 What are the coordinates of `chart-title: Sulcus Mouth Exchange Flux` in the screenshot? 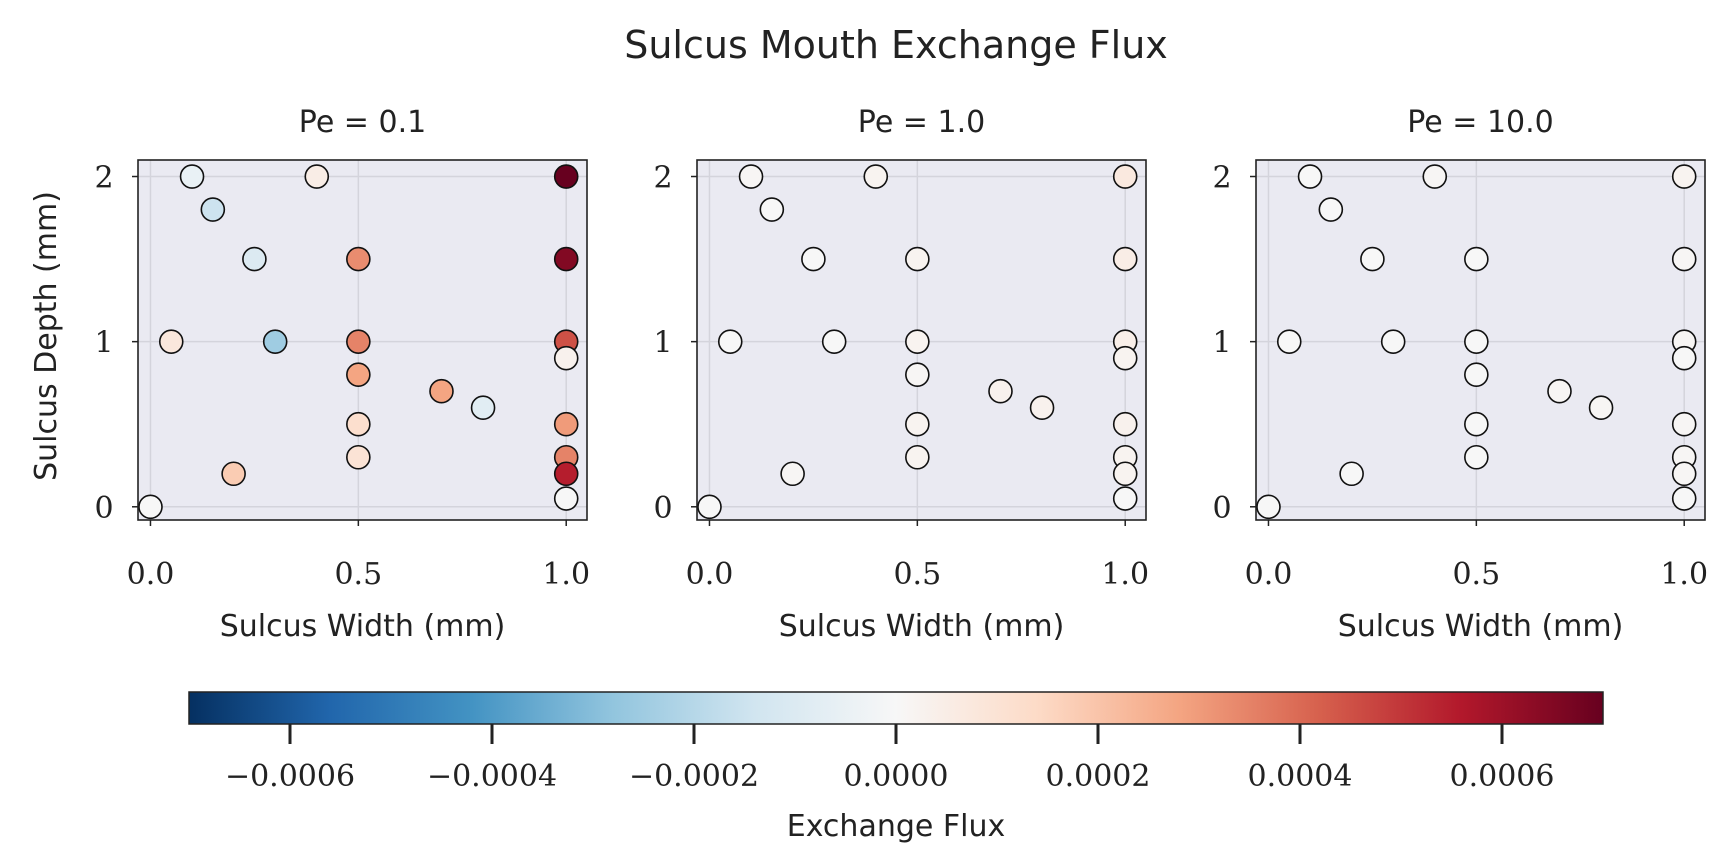 It's located at (896, 45).